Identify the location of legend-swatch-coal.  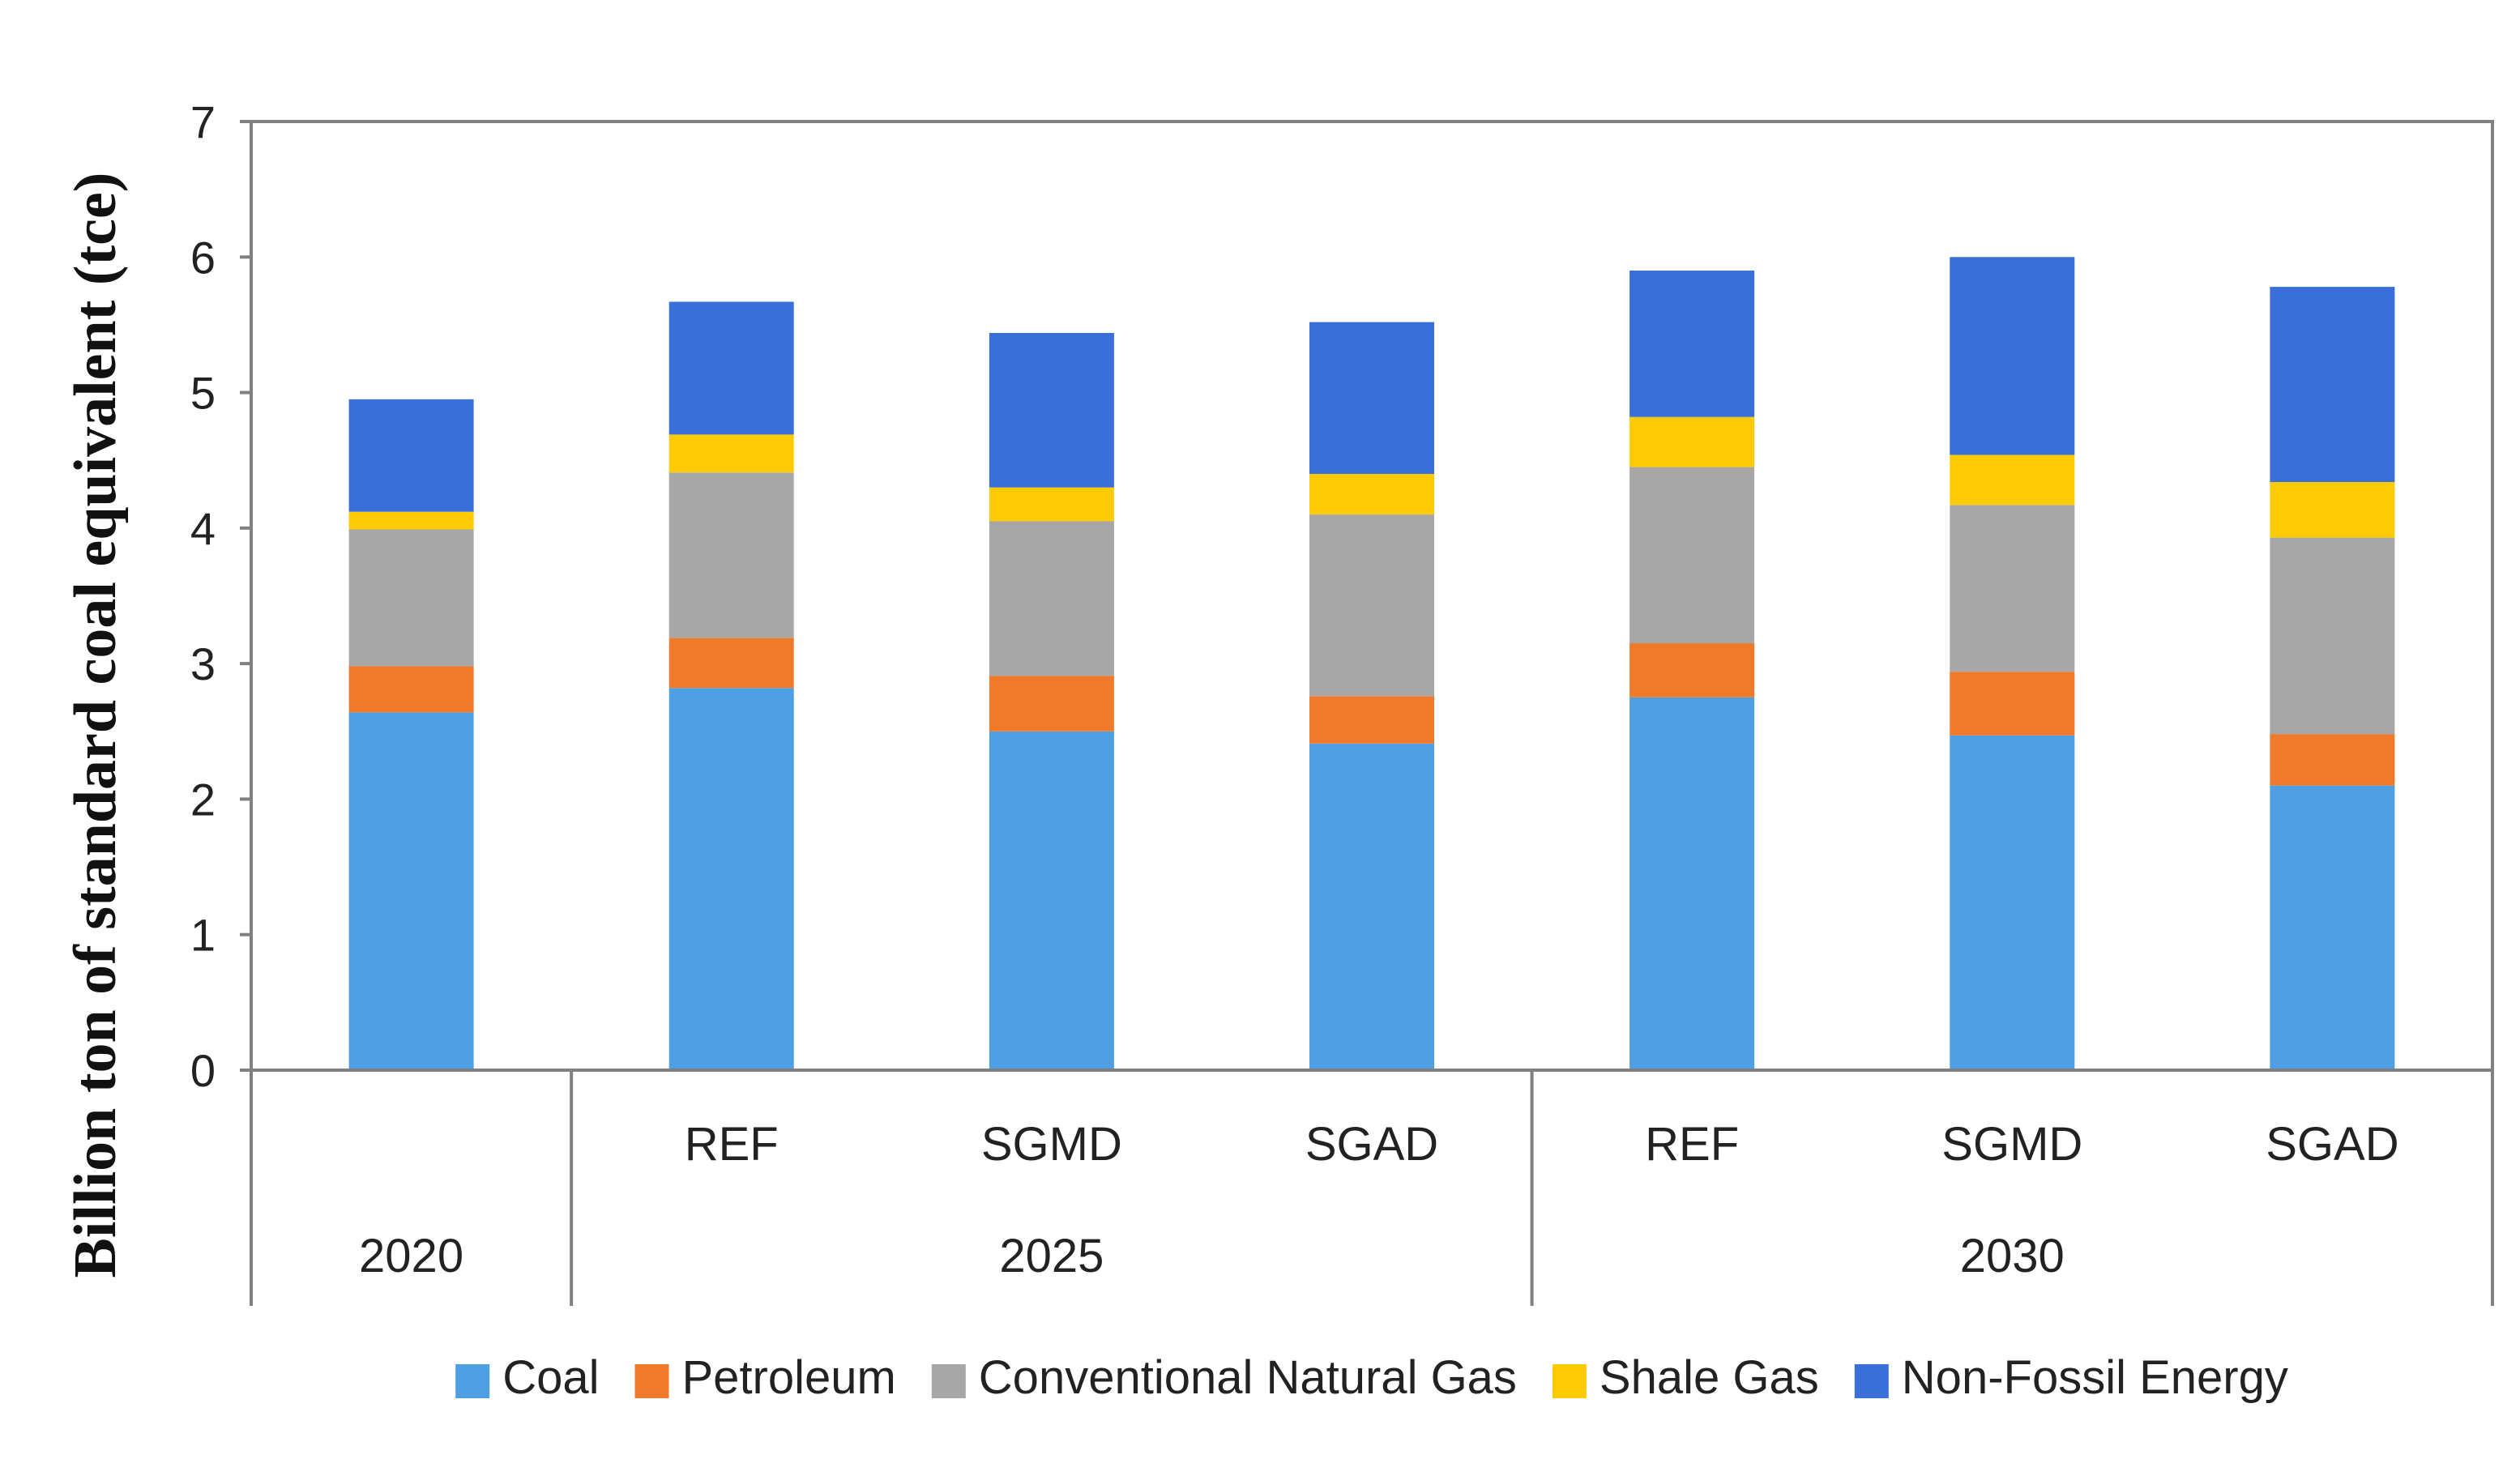
(472, 1381).